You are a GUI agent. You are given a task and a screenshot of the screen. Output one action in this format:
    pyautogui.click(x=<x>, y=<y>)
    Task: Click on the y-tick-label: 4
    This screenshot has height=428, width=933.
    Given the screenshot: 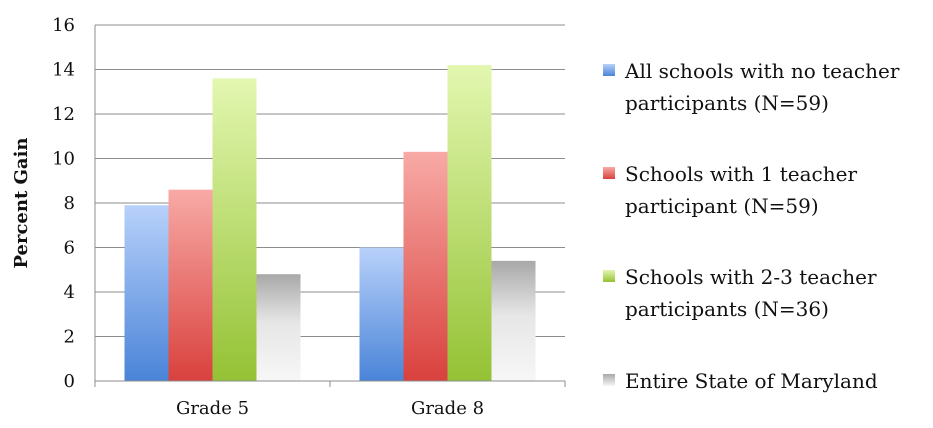 What is the action you would take?
    pyautogui.click(x=69, y=292)
    